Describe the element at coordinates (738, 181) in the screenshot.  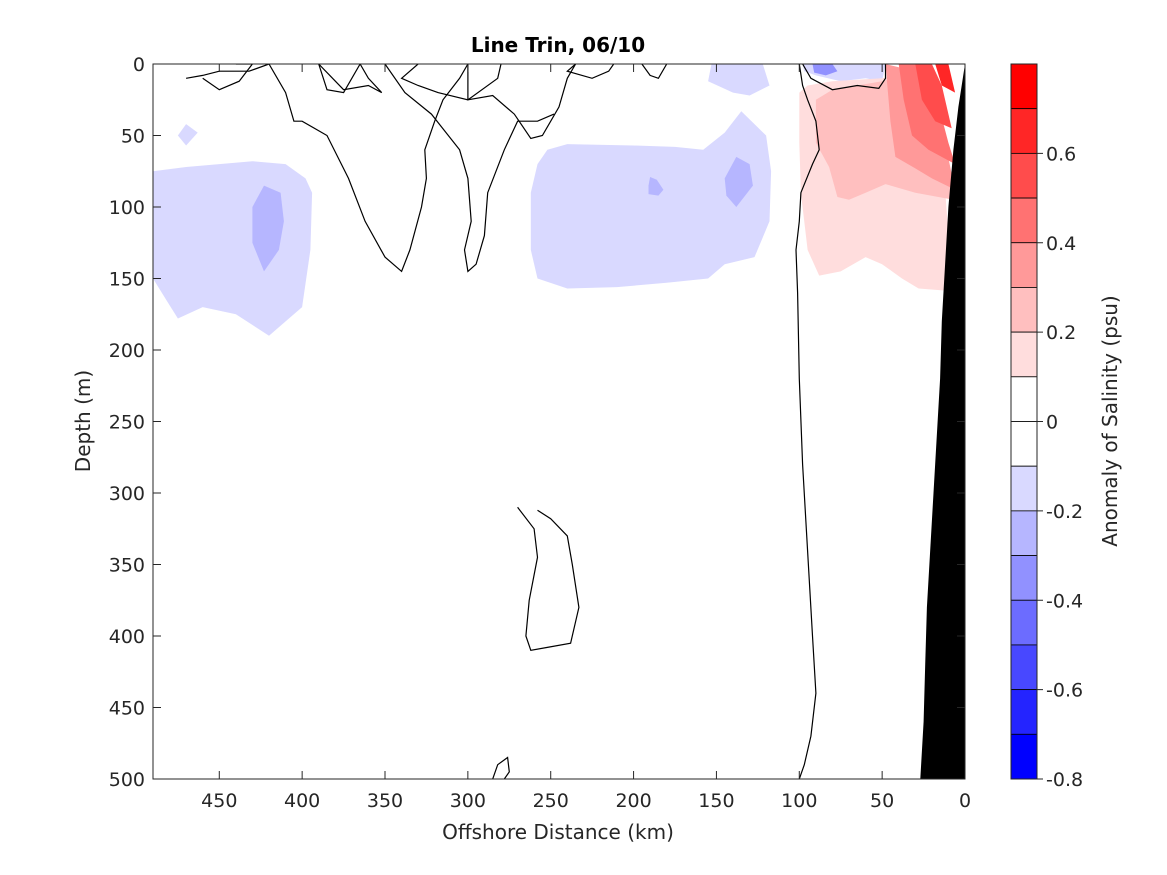
I see `region-fresh-central-core-a` at that location.